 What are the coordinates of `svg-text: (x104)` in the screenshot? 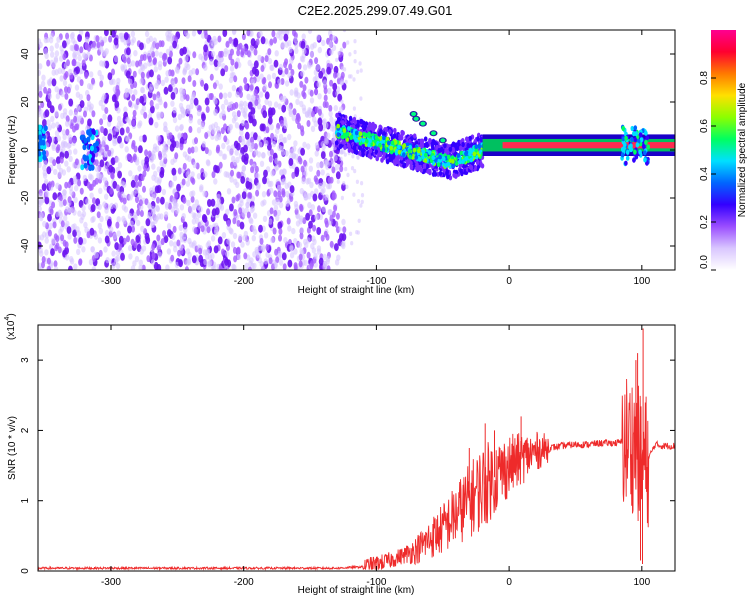 It's located at (10, 326).